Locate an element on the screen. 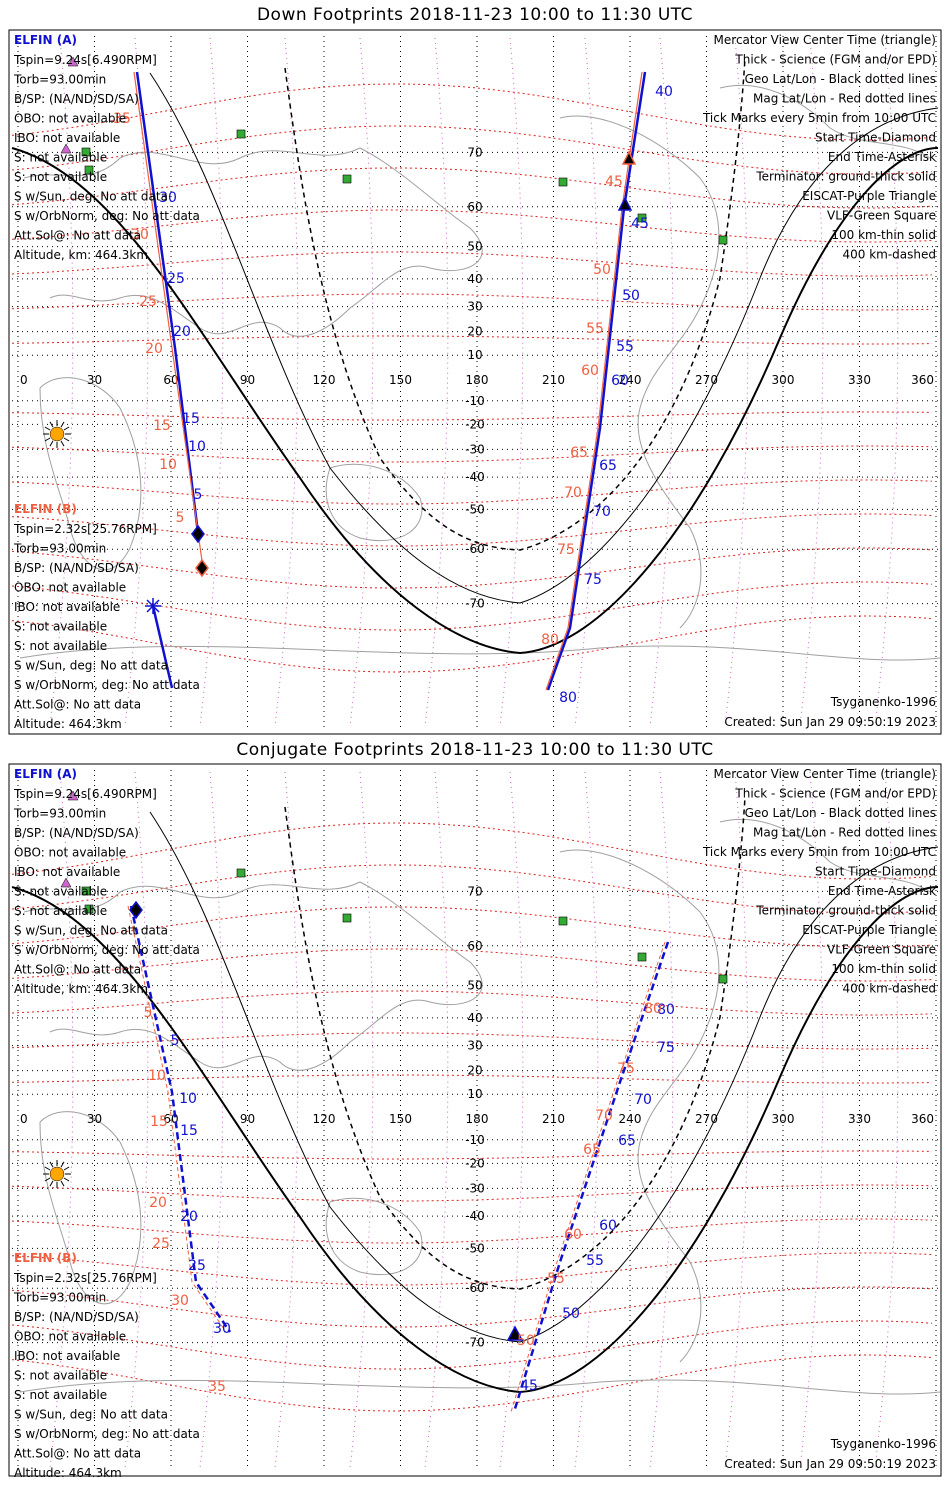 The image size is (950, 1500). elfin-b-tick-label: 65 is located at coordinates (592, 1150).